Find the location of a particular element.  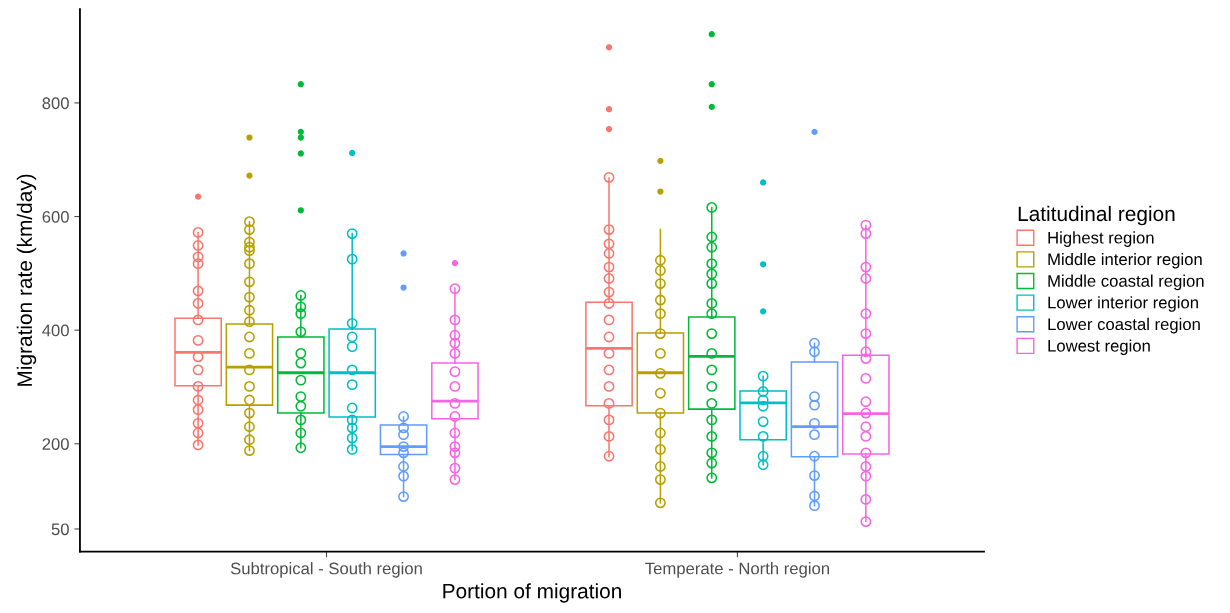

legend-label: Lowest region is located at coordinates (1099, 347).